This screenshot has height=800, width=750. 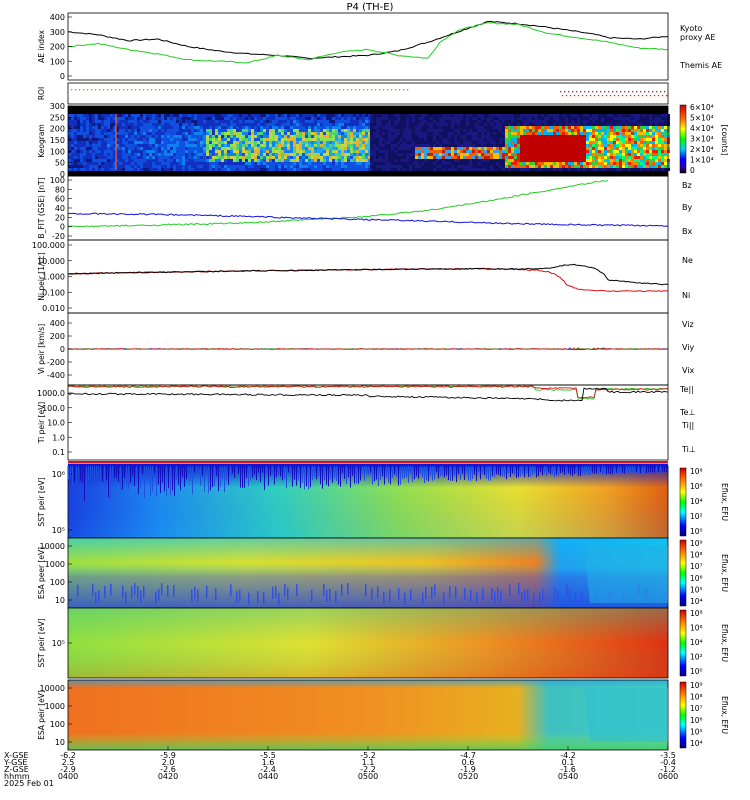 What do you see at coordinates (58, 437) in the screenshot?
I see `y-tick-label: 1.0` at bounding box center [58, 437].